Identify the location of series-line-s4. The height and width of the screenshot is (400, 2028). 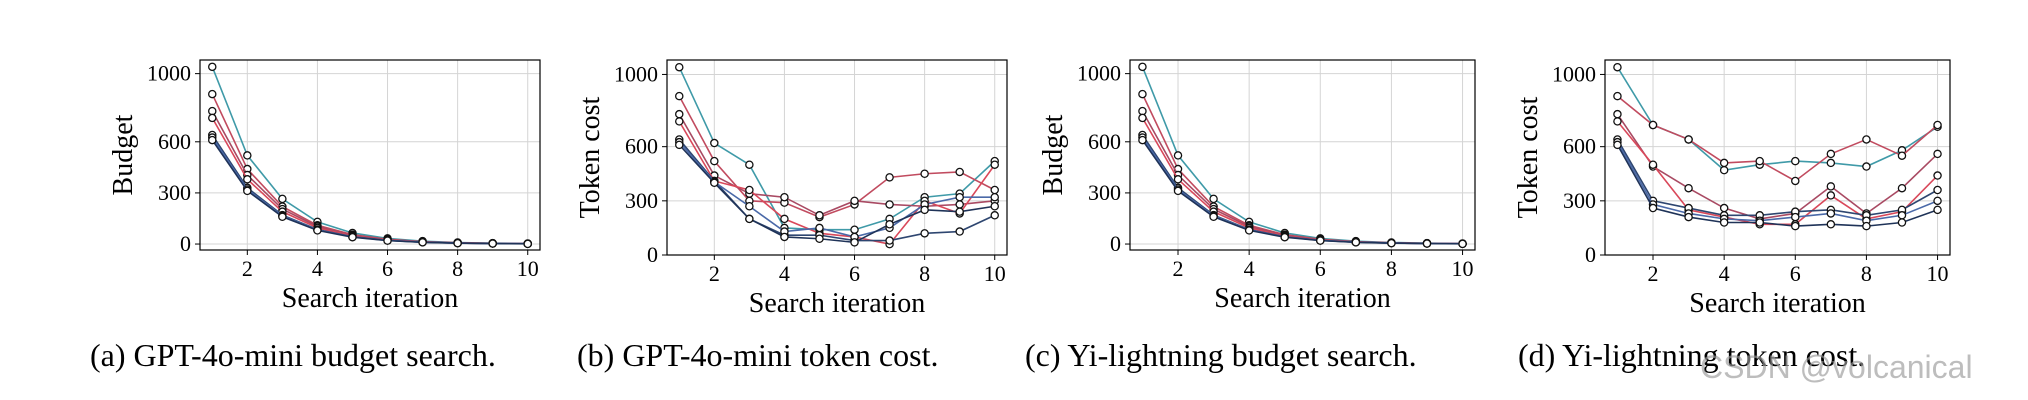
(1777, 173).